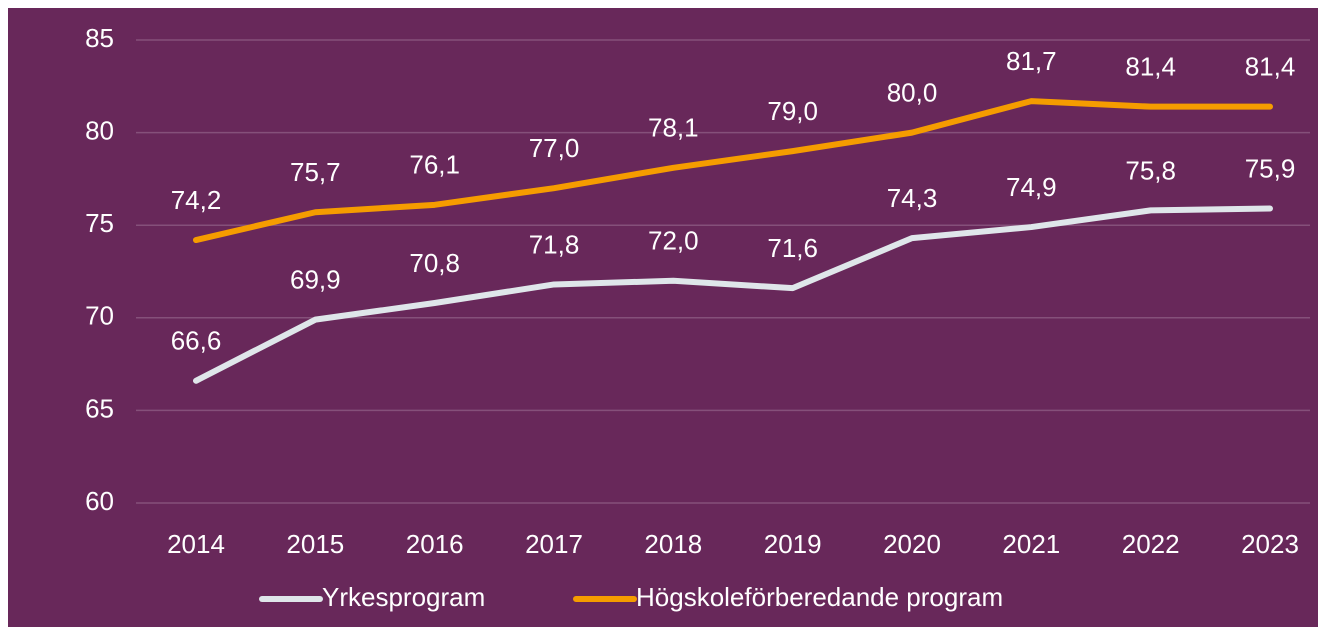 The image size is (1326, 635). What do you see at coordinates (912, 92) in the screenshot?
I see `data-label: 80,0` at bounding box center [912, 92].